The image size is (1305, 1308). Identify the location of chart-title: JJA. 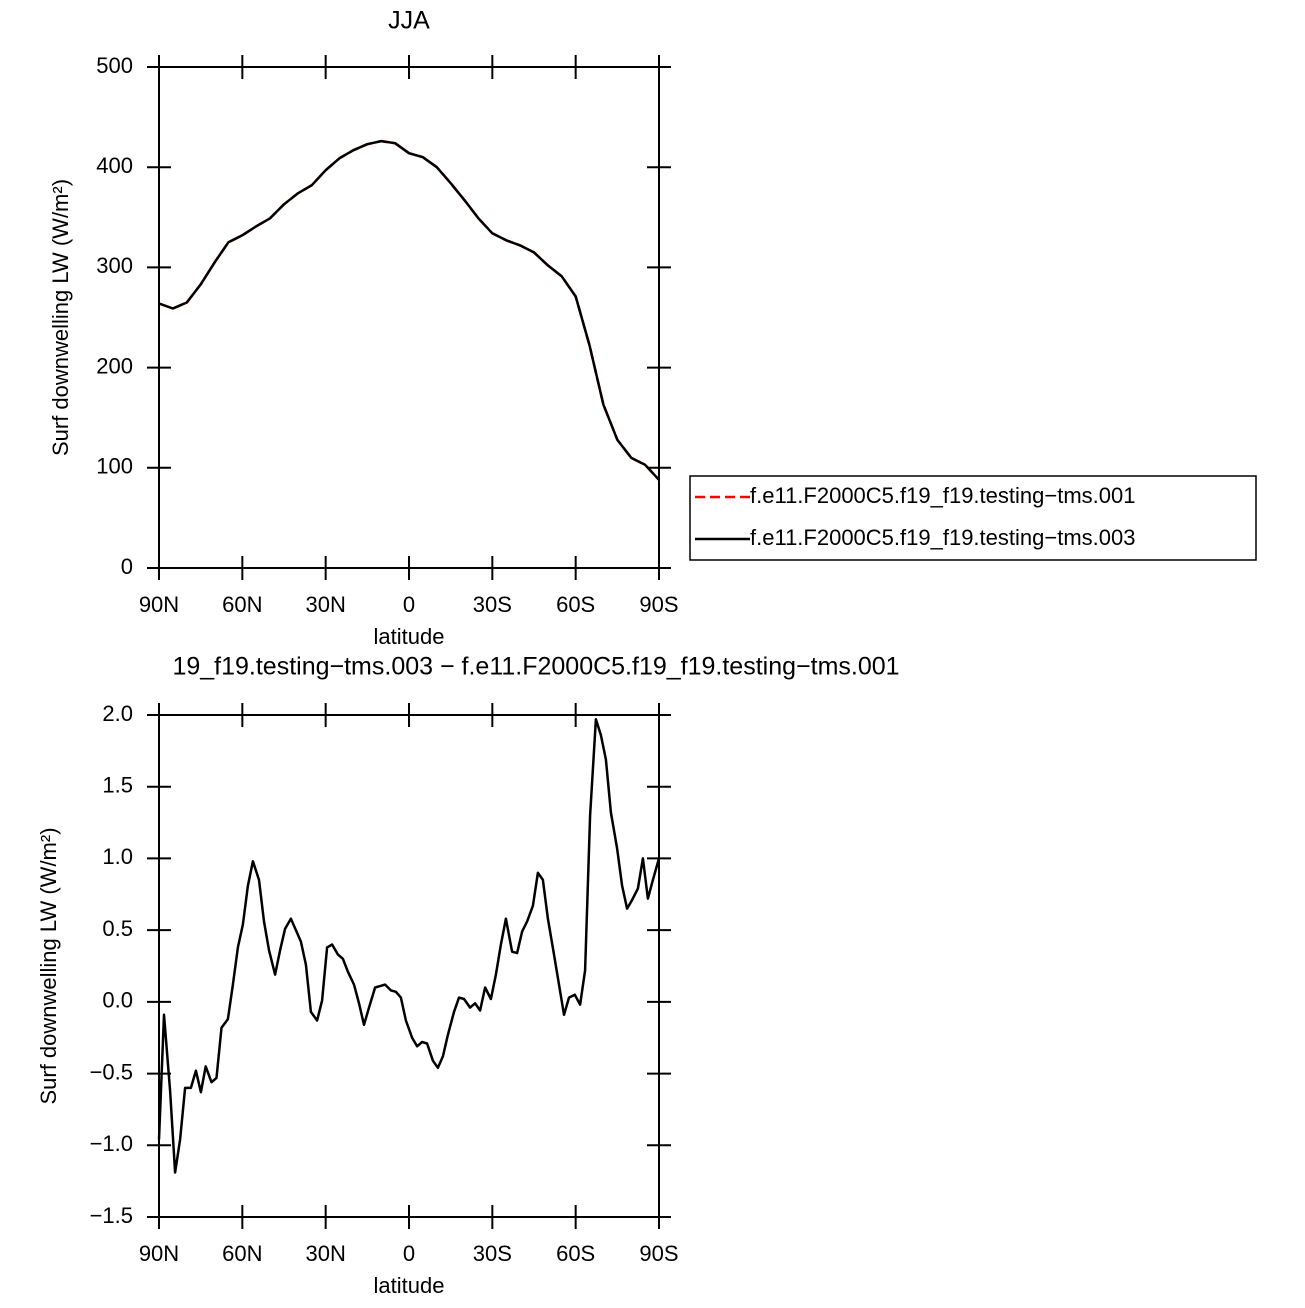
(409, 21).